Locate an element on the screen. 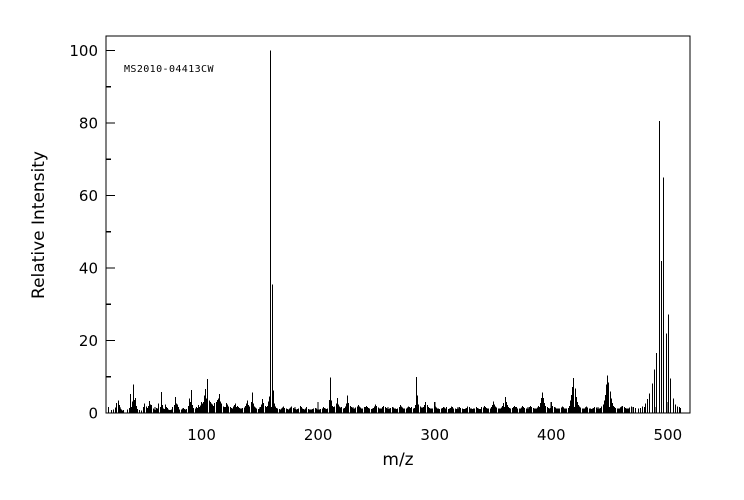 Image resolution: width=744 pixels, height=500 pixels. y-tick-label: 0 is located at coordinates (93, 414).